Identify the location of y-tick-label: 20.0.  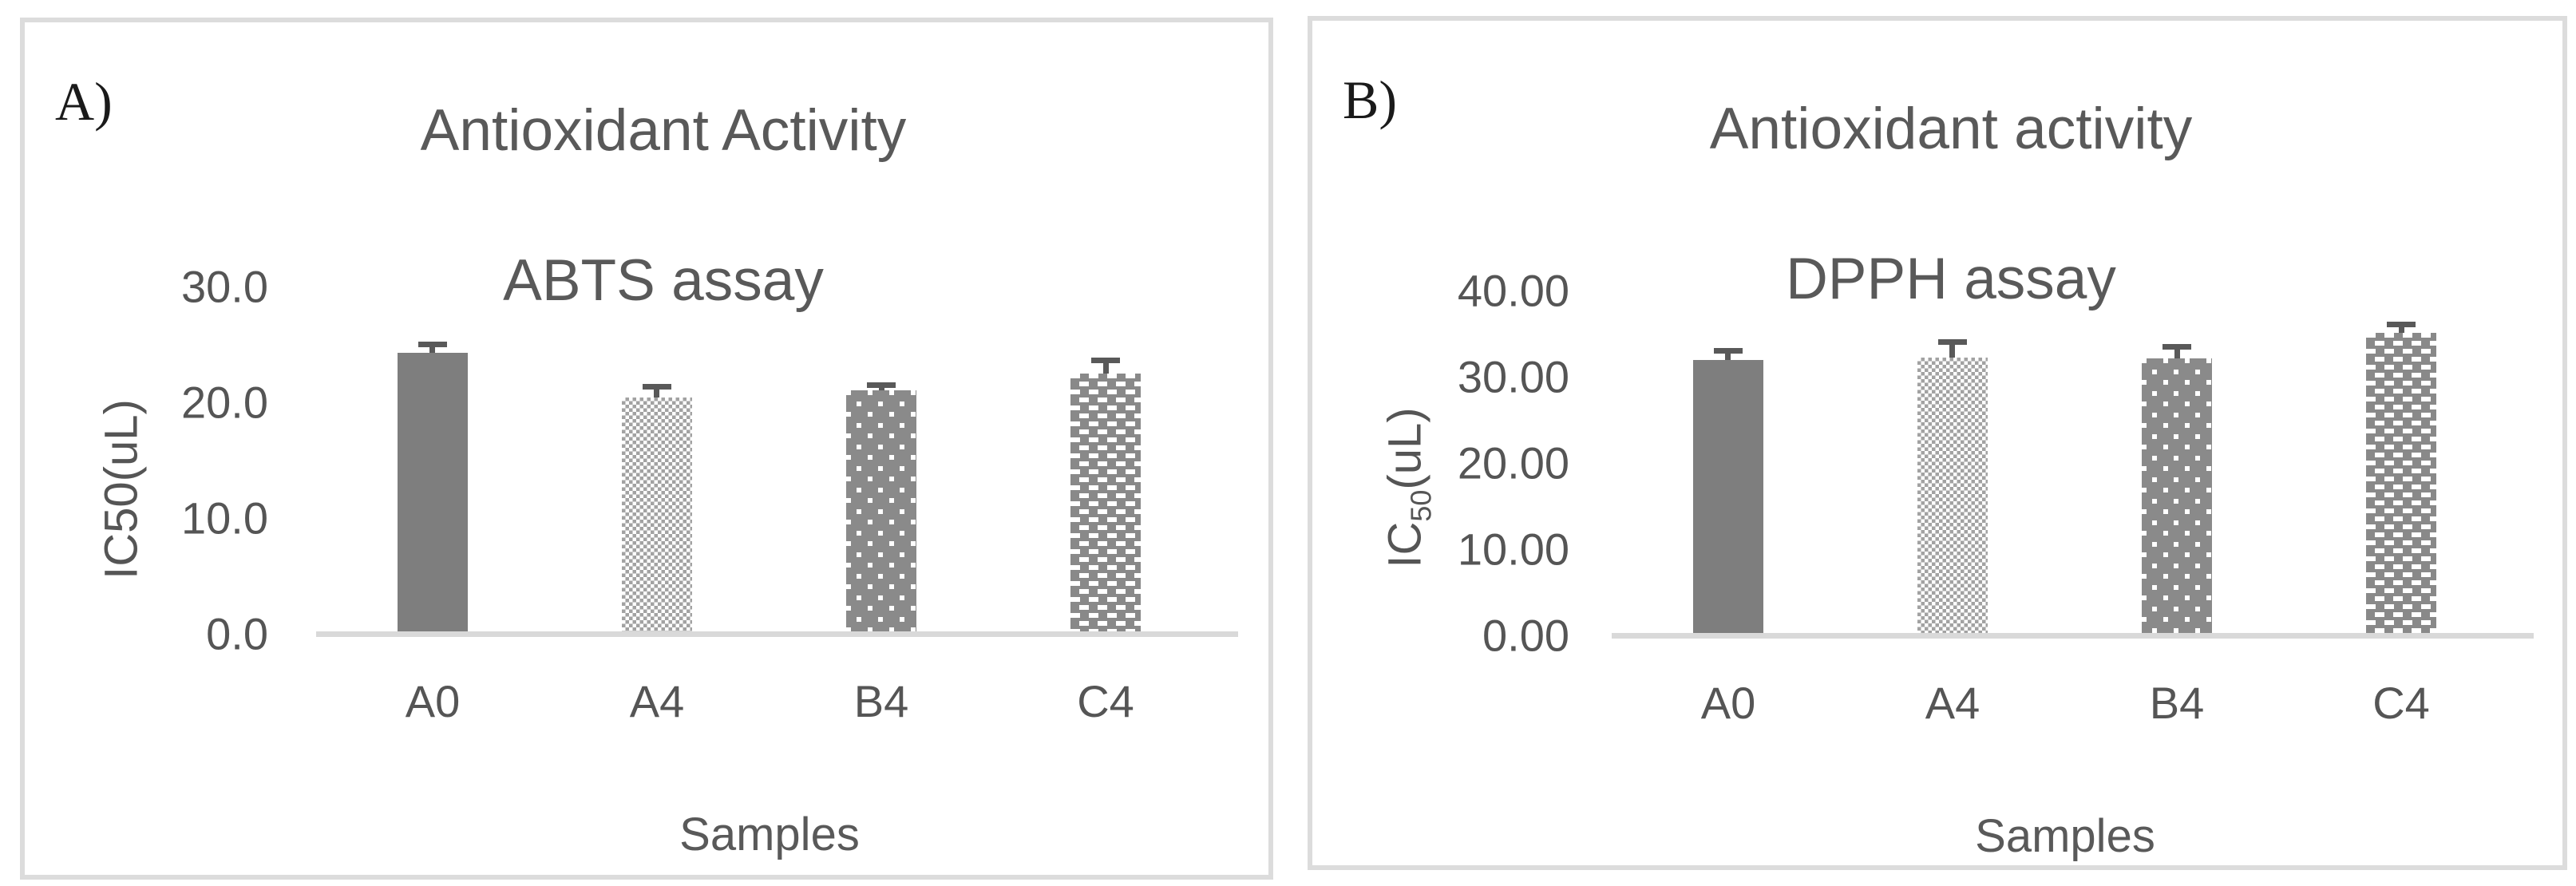
(225, 402).